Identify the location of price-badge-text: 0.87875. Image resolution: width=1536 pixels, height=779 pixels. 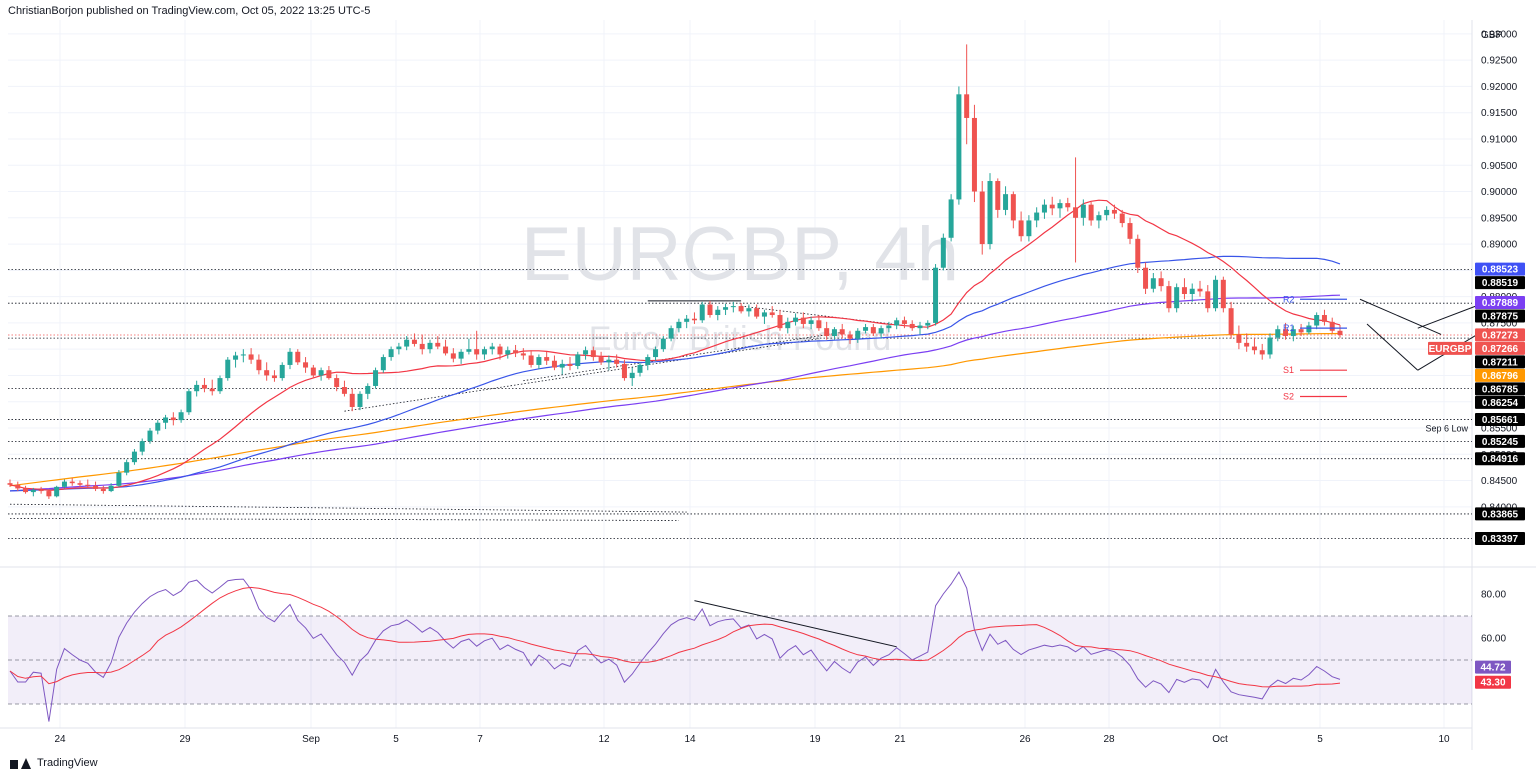
(1500, 316).